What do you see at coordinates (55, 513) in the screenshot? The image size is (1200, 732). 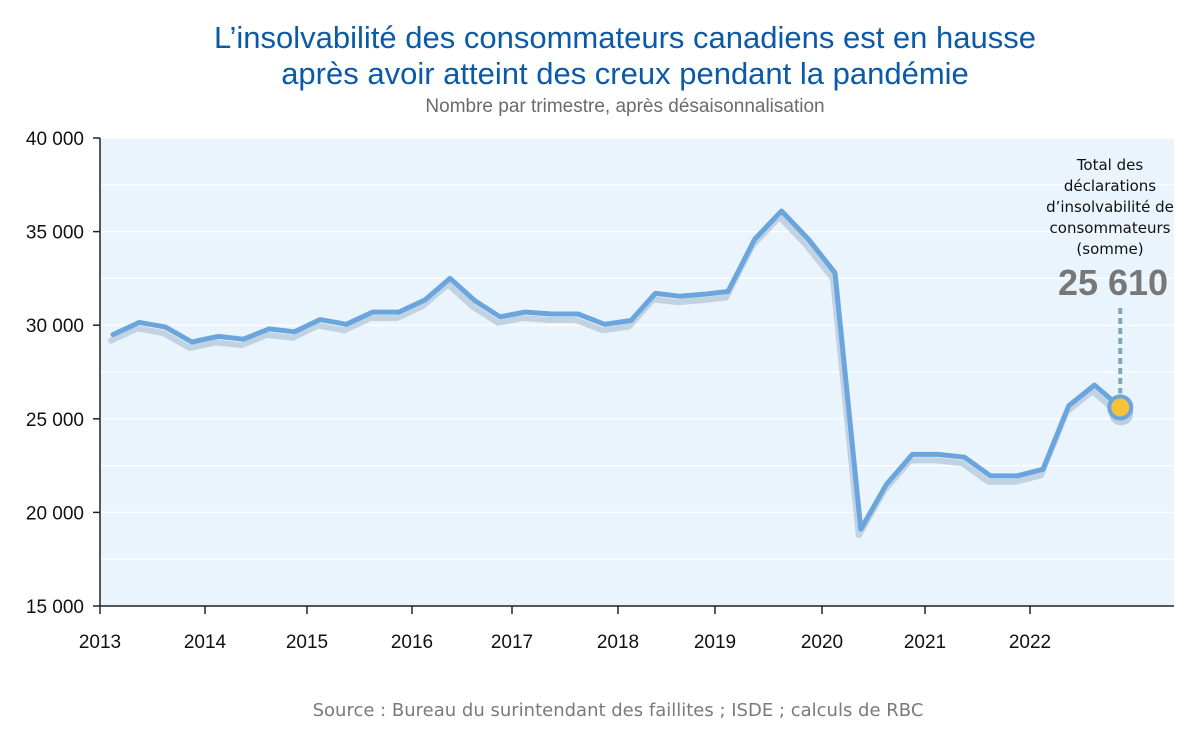 I see `y-tick-label: 20 000` at bounding box center [55, 513].